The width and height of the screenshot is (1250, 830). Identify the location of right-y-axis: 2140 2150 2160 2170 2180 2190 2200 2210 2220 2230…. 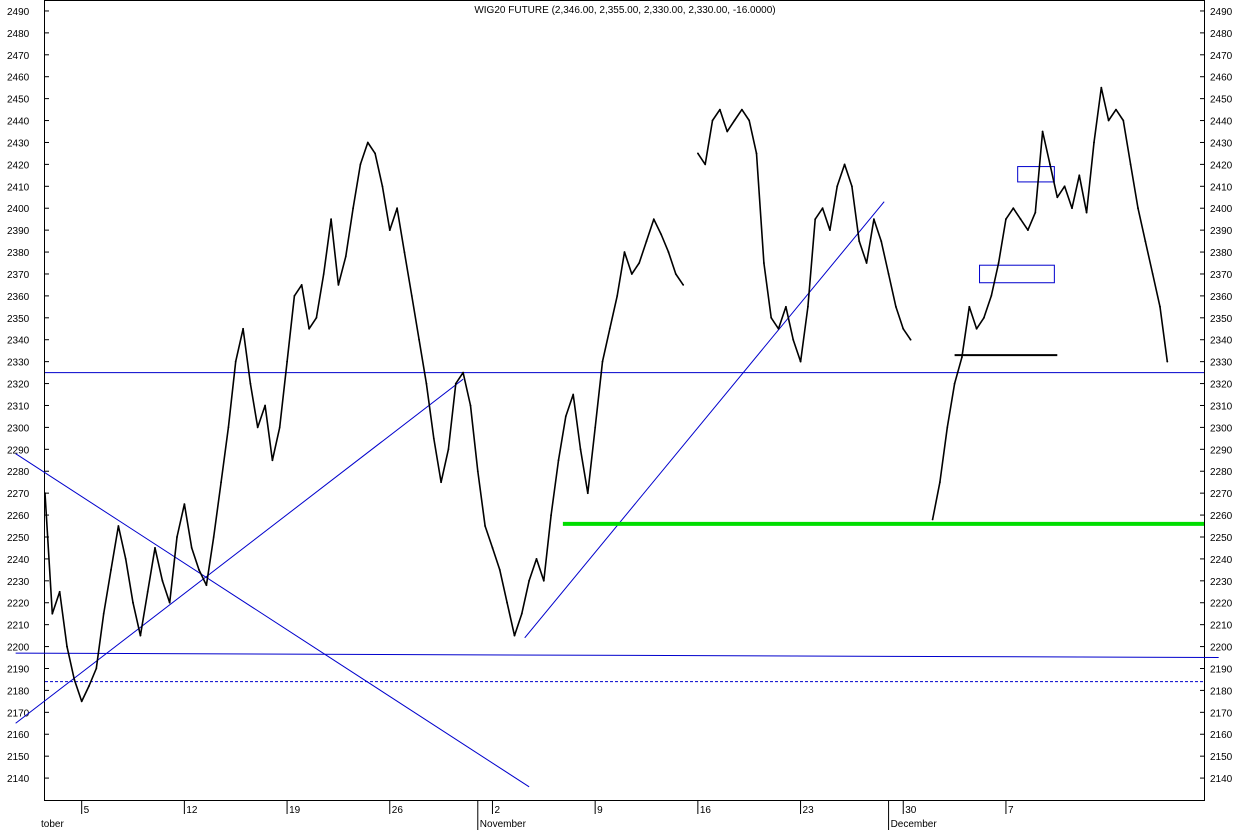
(1216, 396).